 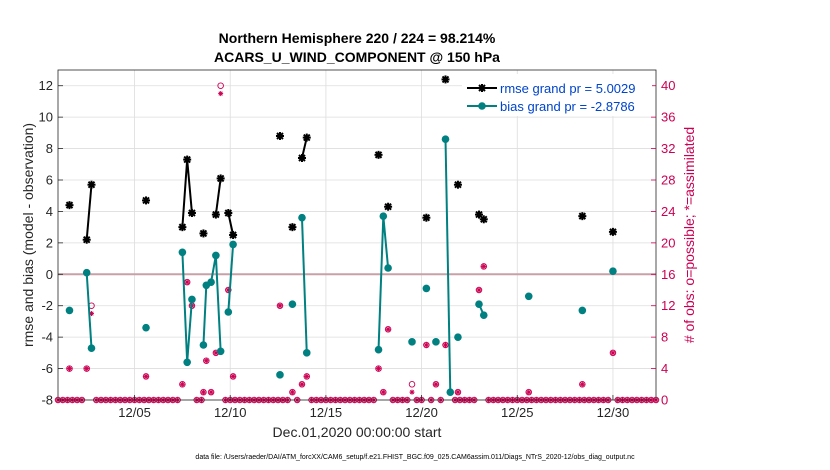 I want to click on y-right-tick-label: 16, so click(x=668, y=274).